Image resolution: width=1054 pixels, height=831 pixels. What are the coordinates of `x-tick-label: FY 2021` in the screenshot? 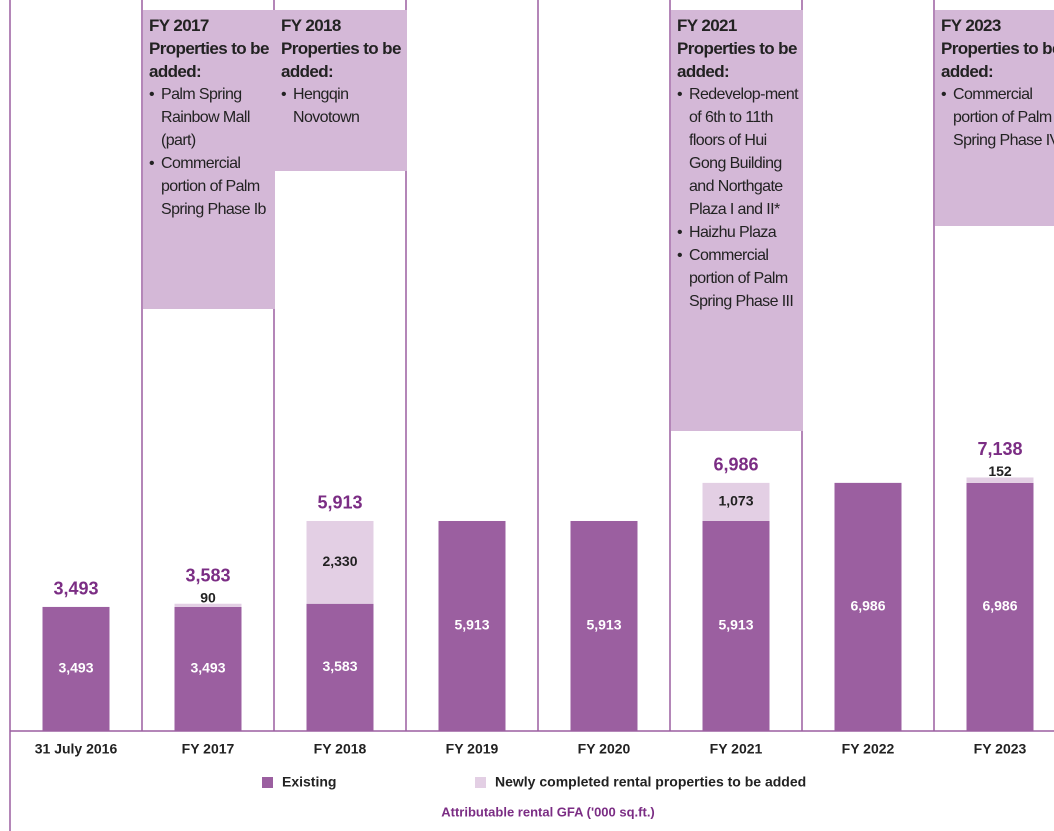 It's located at (736, 749).